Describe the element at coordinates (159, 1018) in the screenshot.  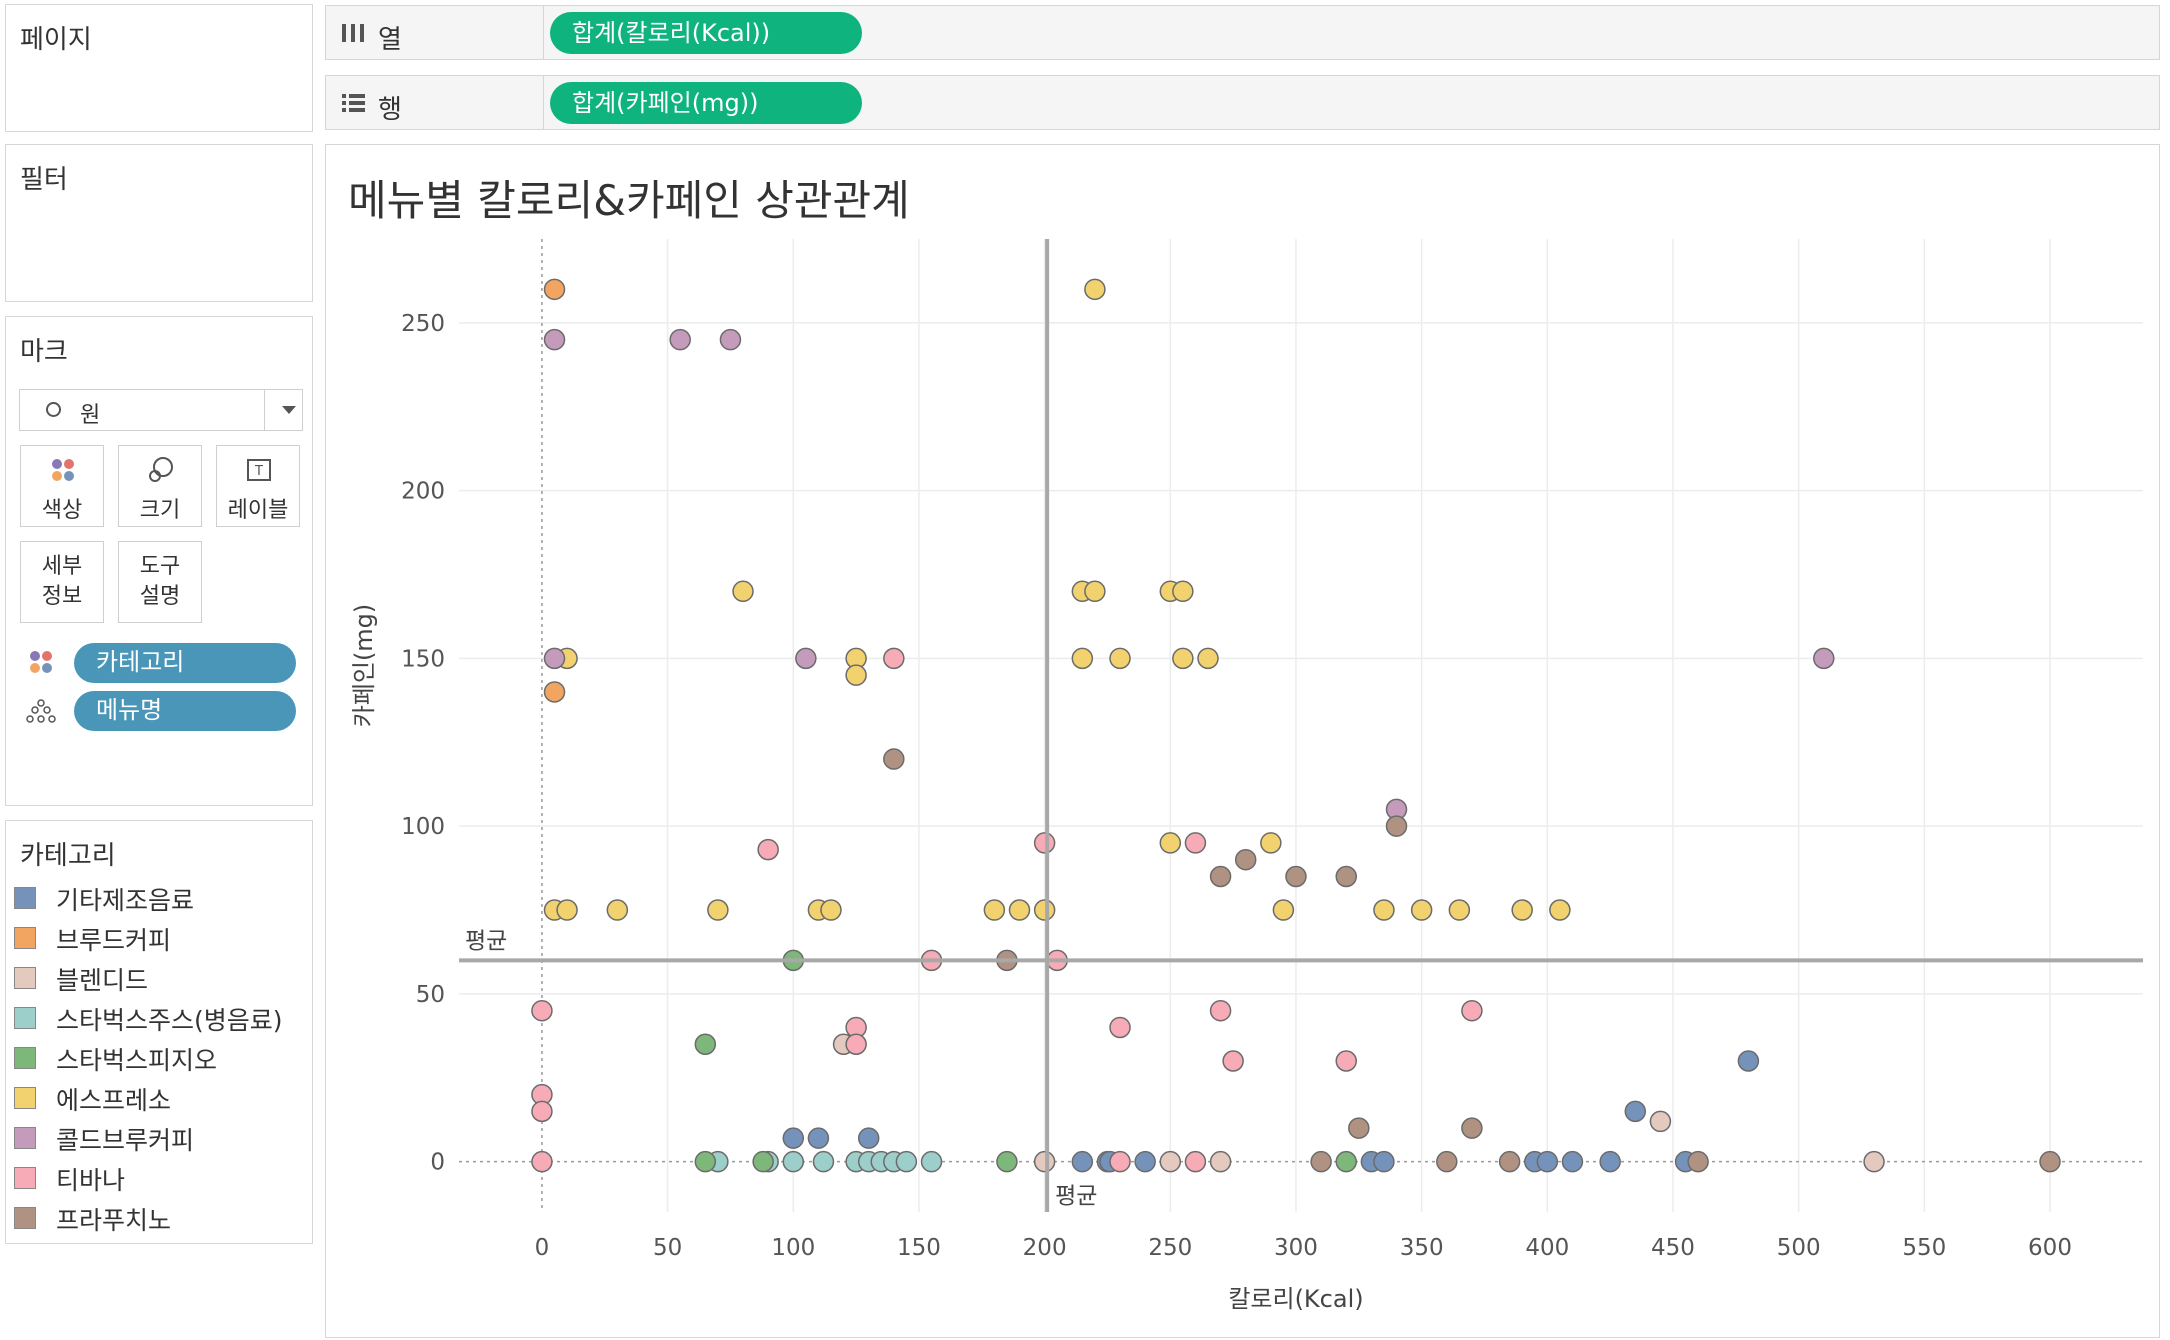
I see `legend-item: 스타벅스주스(병음료)` at that location.